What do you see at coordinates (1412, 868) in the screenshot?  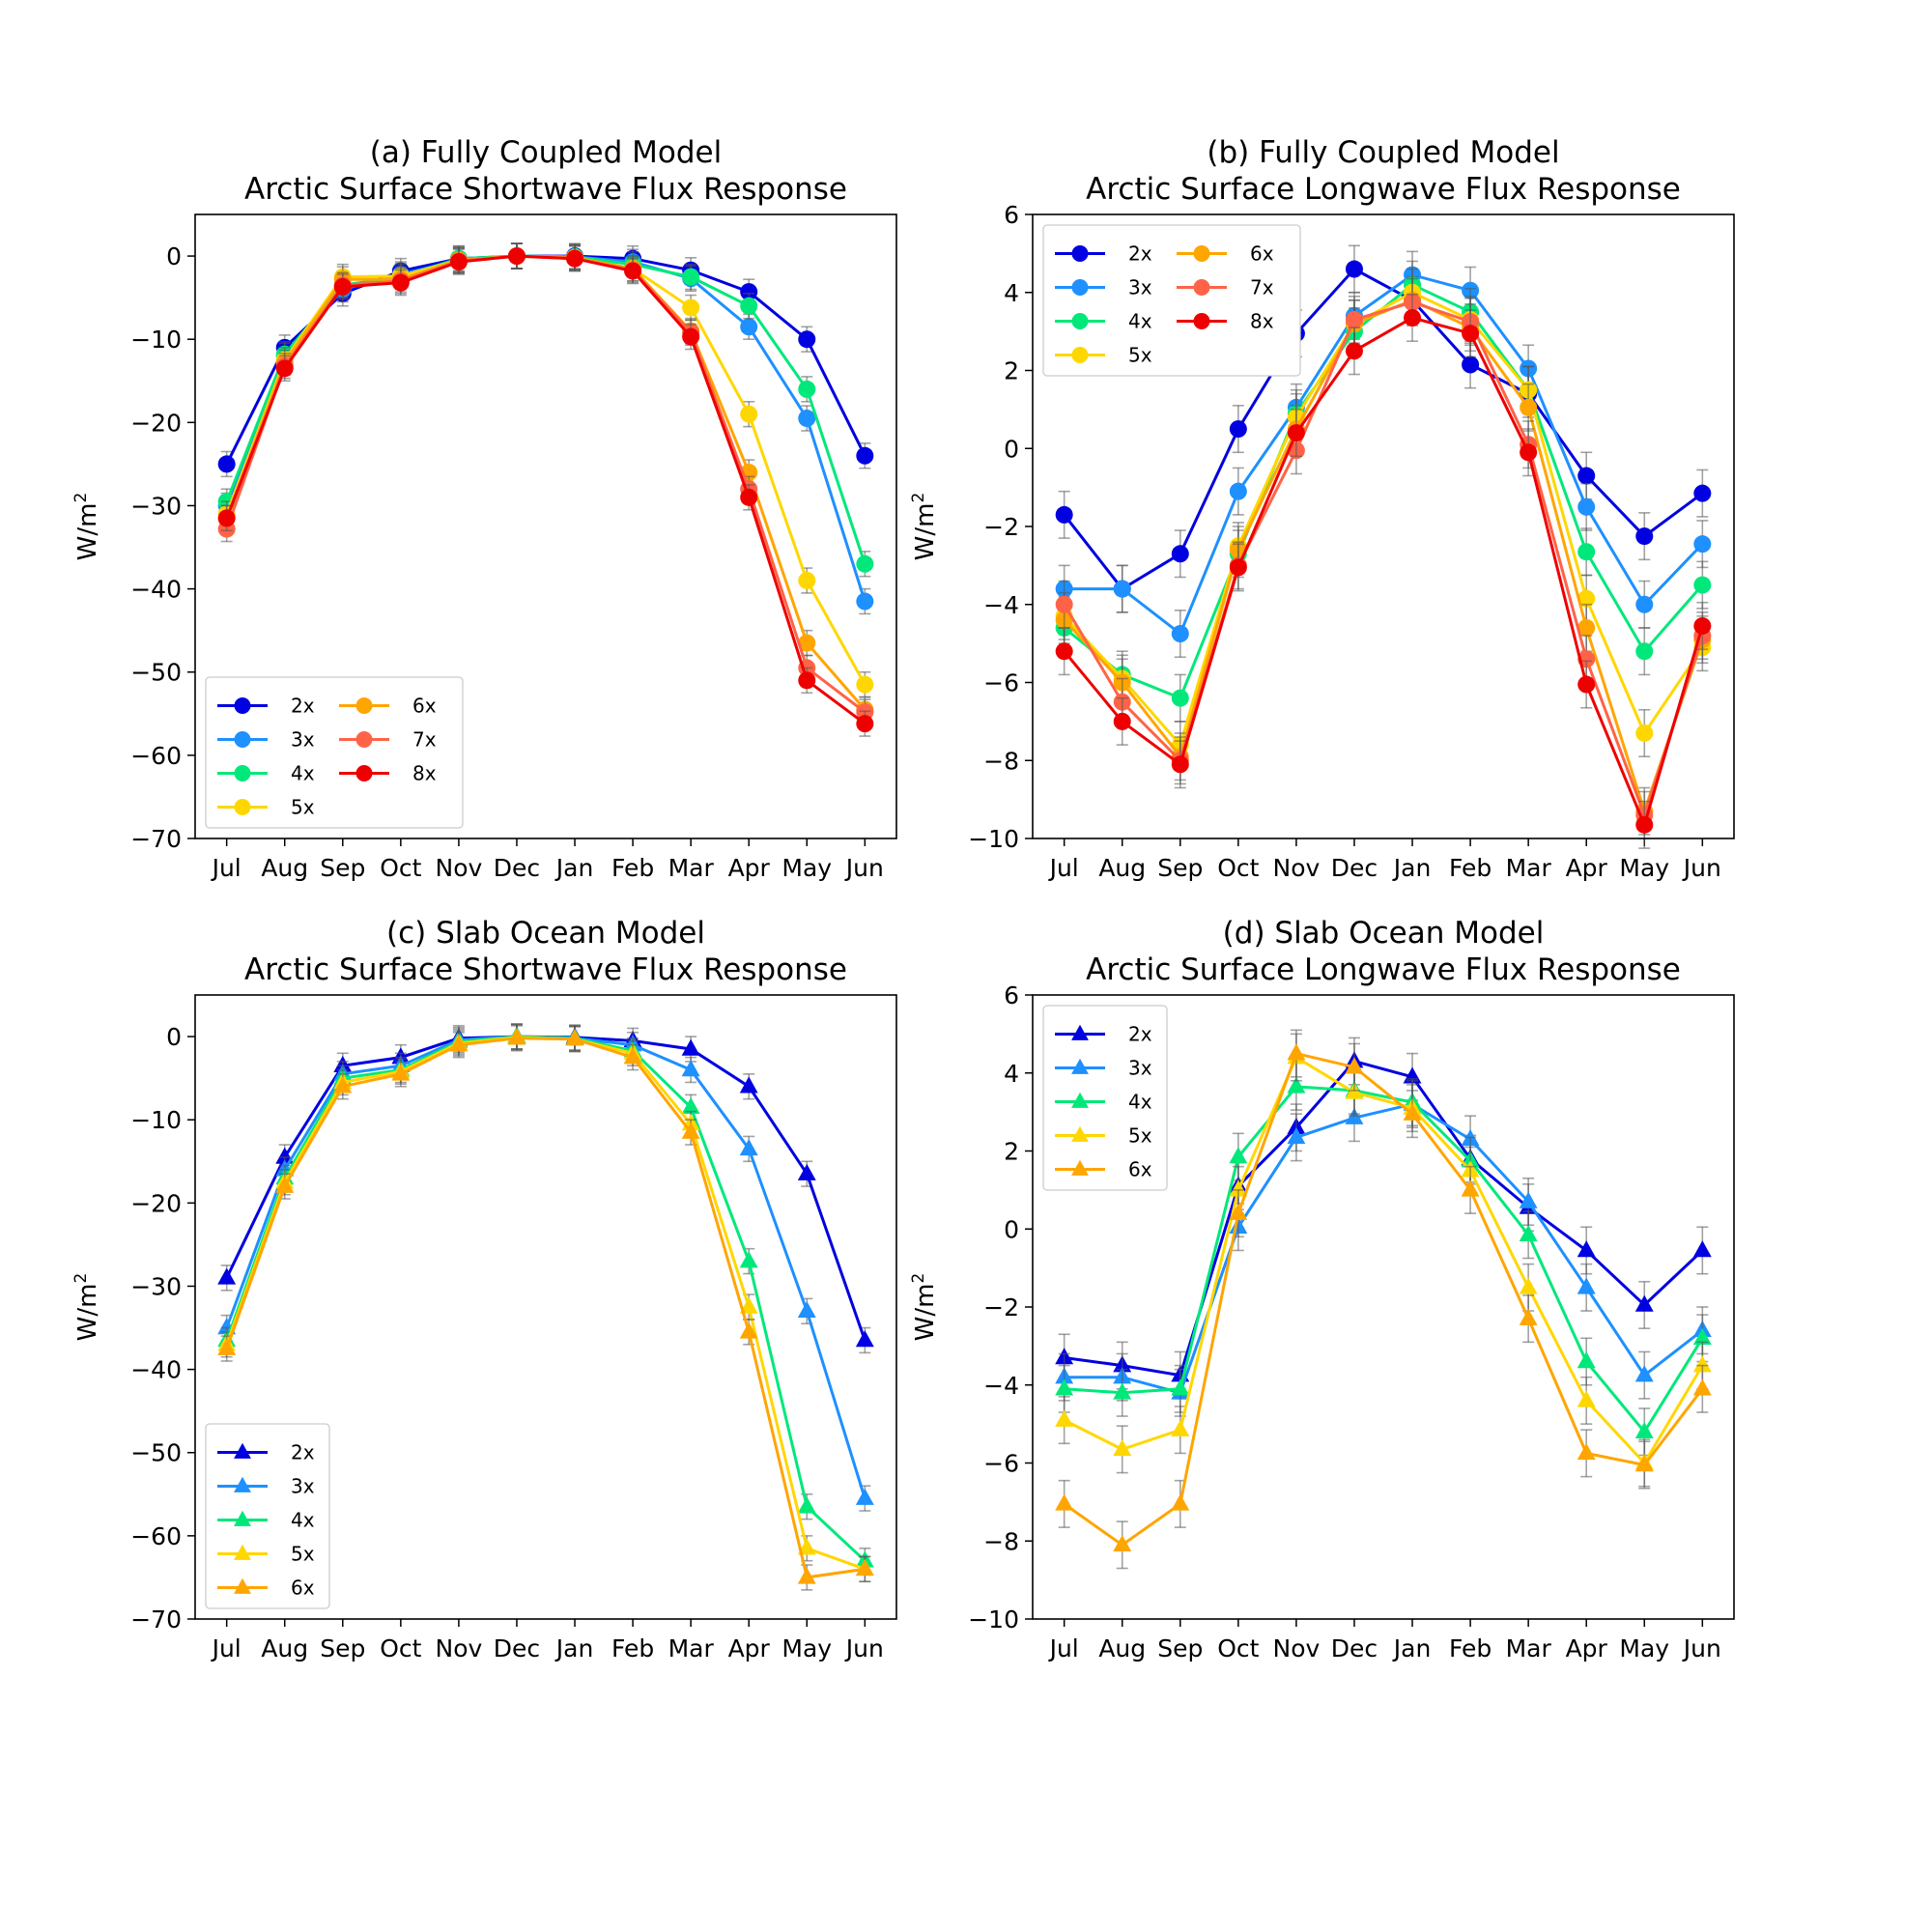 I see `x-tick-label: Jan` at bounding box center [1412, 868].